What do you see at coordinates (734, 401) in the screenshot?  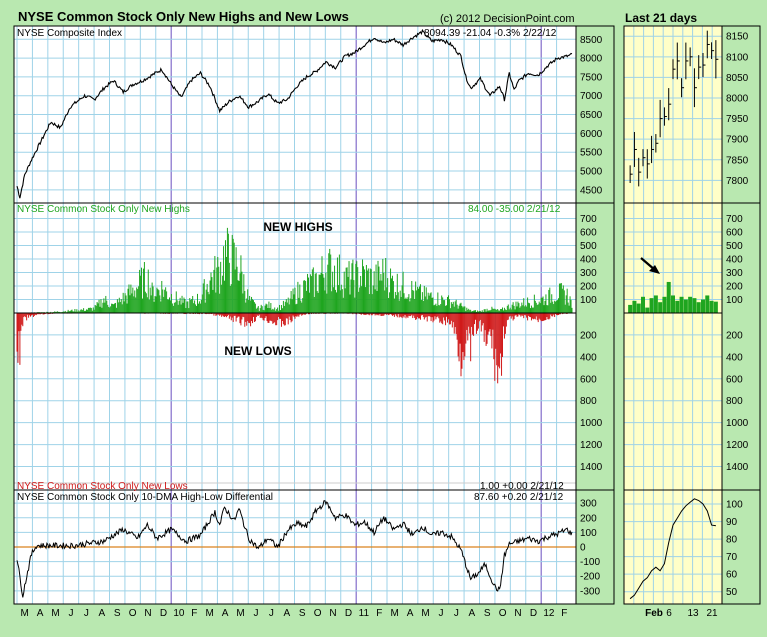 I see `side-y-tick-label: 800` at bounding box center [734, 401].